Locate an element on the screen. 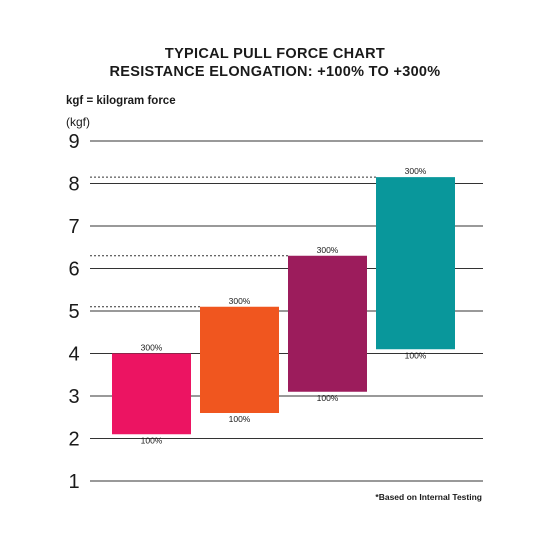 The height and width of the screenshot is (550, 550). y-tick-label: 8 is located at coordinates (73, 185).